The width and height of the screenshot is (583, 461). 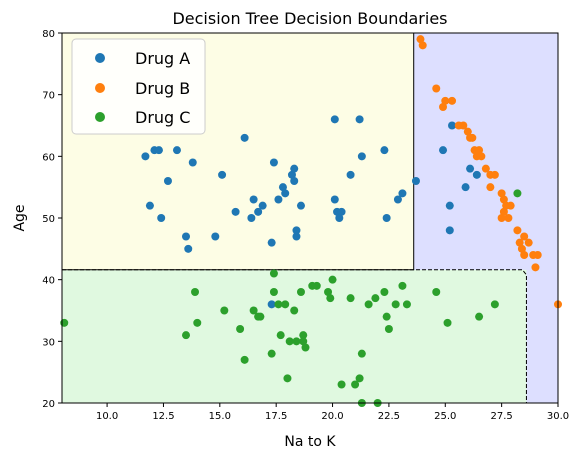 What do you see at coordinates (502, 416) in the screenshot?
I see `x-tick-label-7: 27.5` at bounding box center [502, 416].